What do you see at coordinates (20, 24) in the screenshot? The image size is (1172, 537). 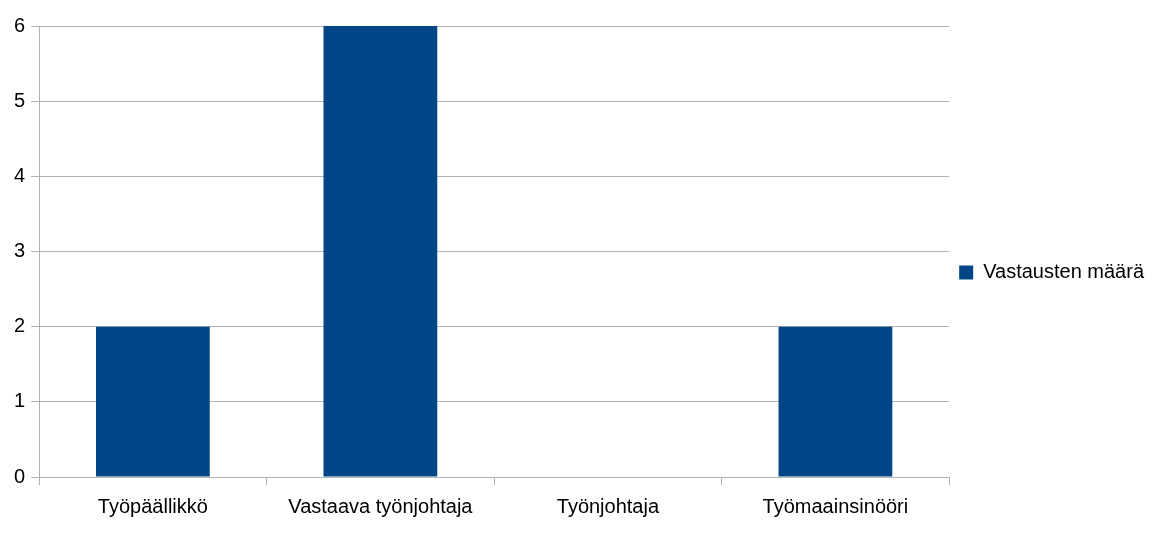 I see `y-tick-label: 6` at bounding box center [20, 24].